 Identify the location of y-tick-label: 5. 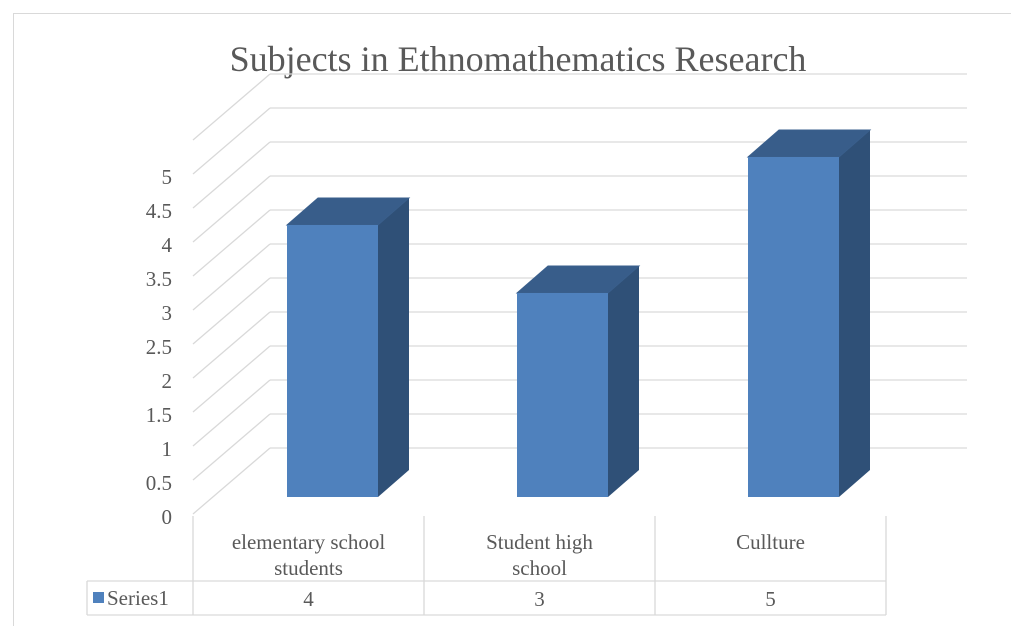
(167, 177).